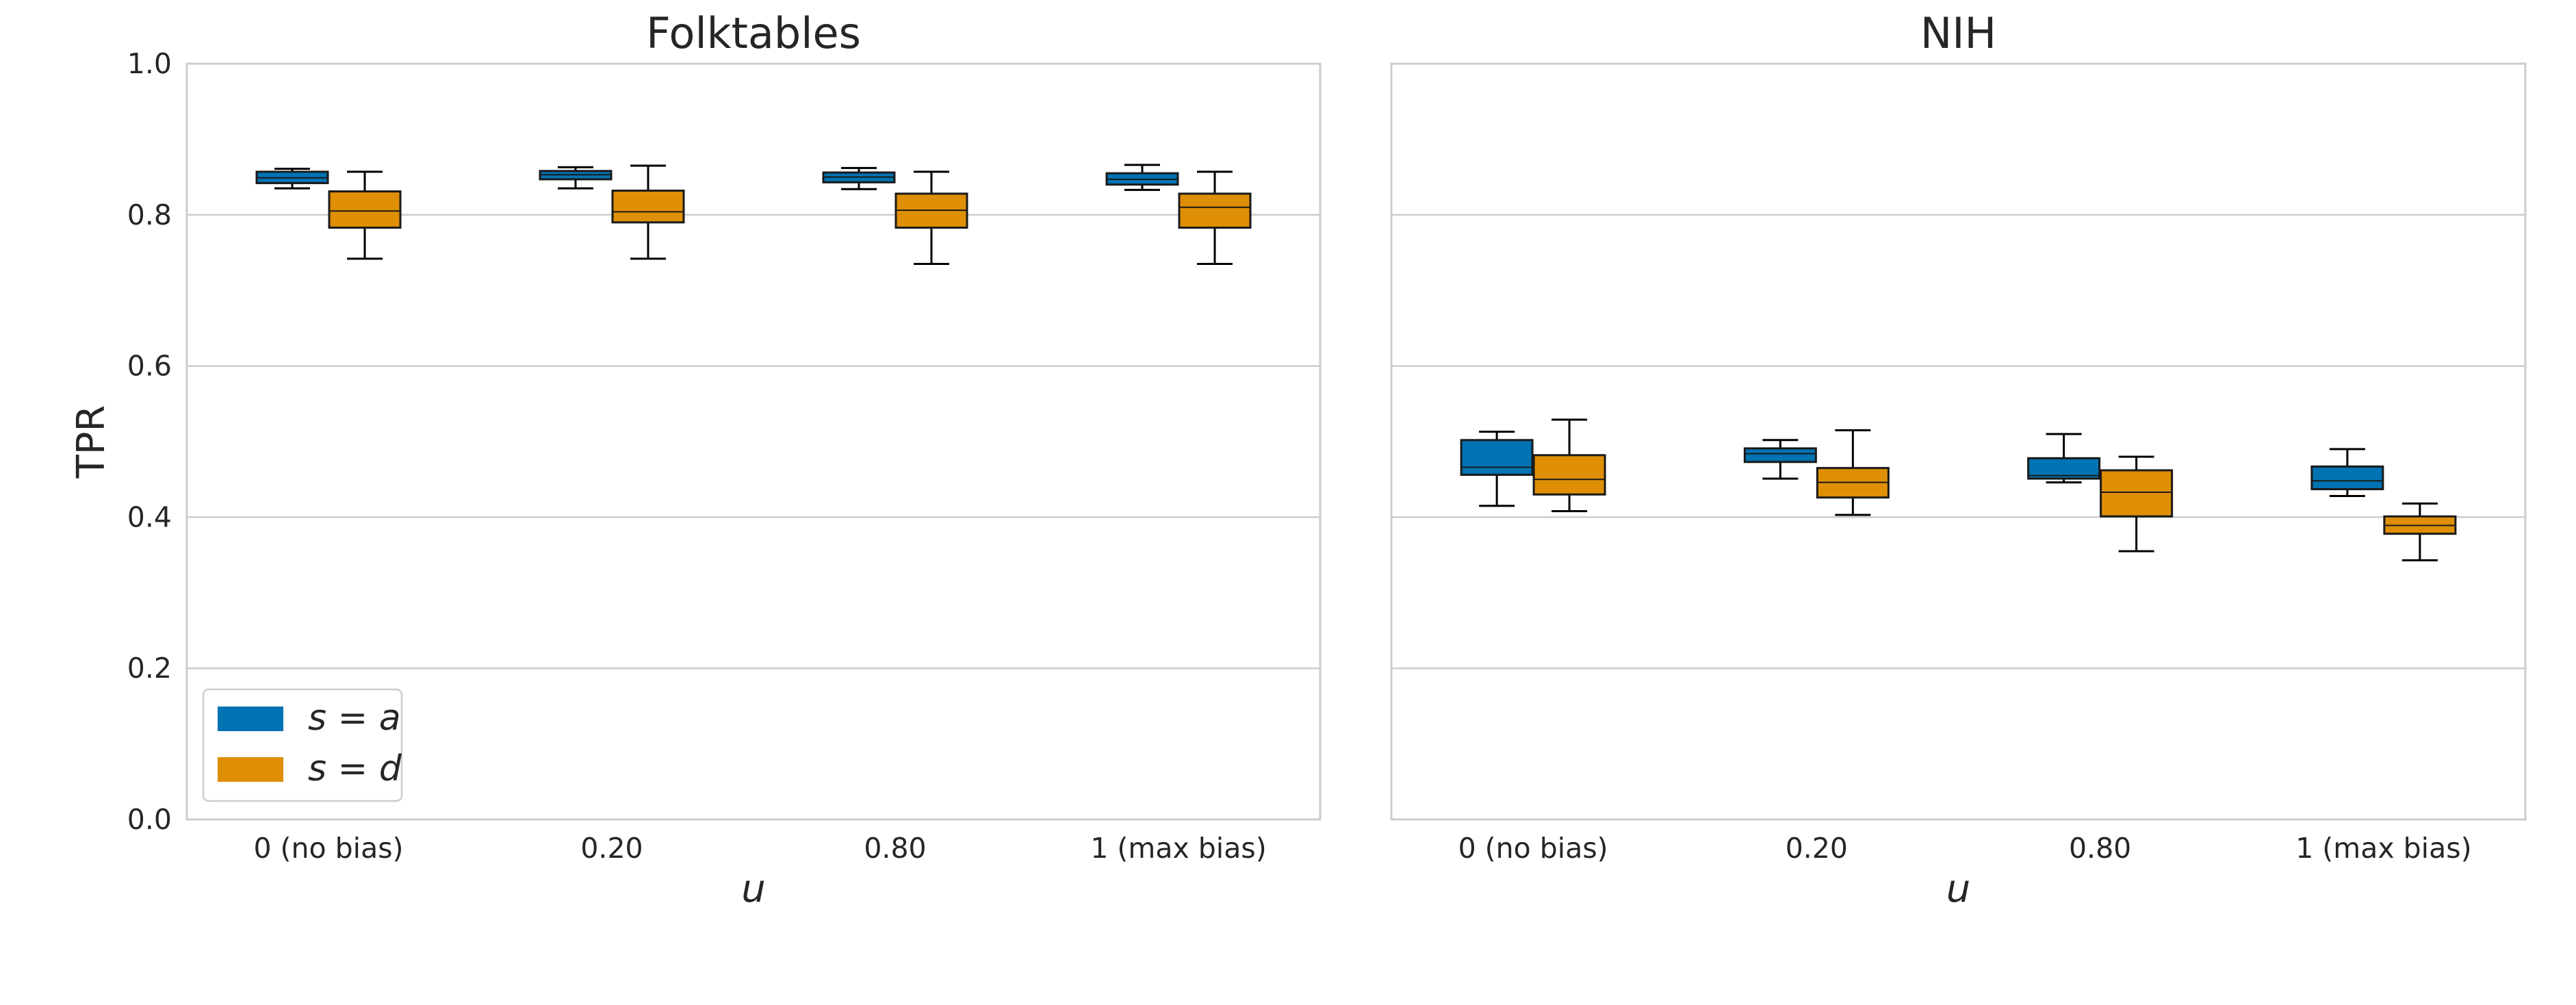 This screenshot has width=2576, height=1005. I want to click on y-tick-label: 0.6, so click(149, 366).